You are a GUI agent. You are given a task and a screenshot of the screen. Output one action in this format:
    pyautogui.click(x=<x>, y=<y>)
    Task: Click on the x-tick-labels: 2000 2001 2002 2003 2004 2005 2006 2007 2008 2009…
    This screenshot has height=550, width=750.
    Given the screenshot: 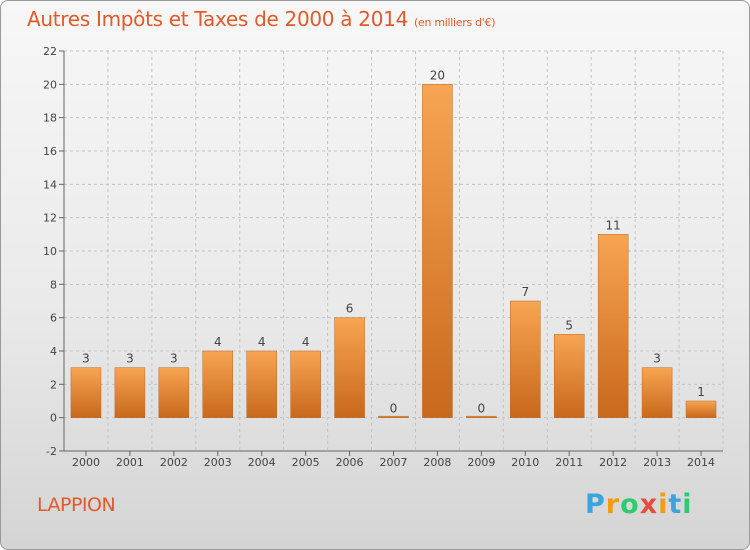 What is the action you would take?
    pyautogui.click(x=393, y=462)
    